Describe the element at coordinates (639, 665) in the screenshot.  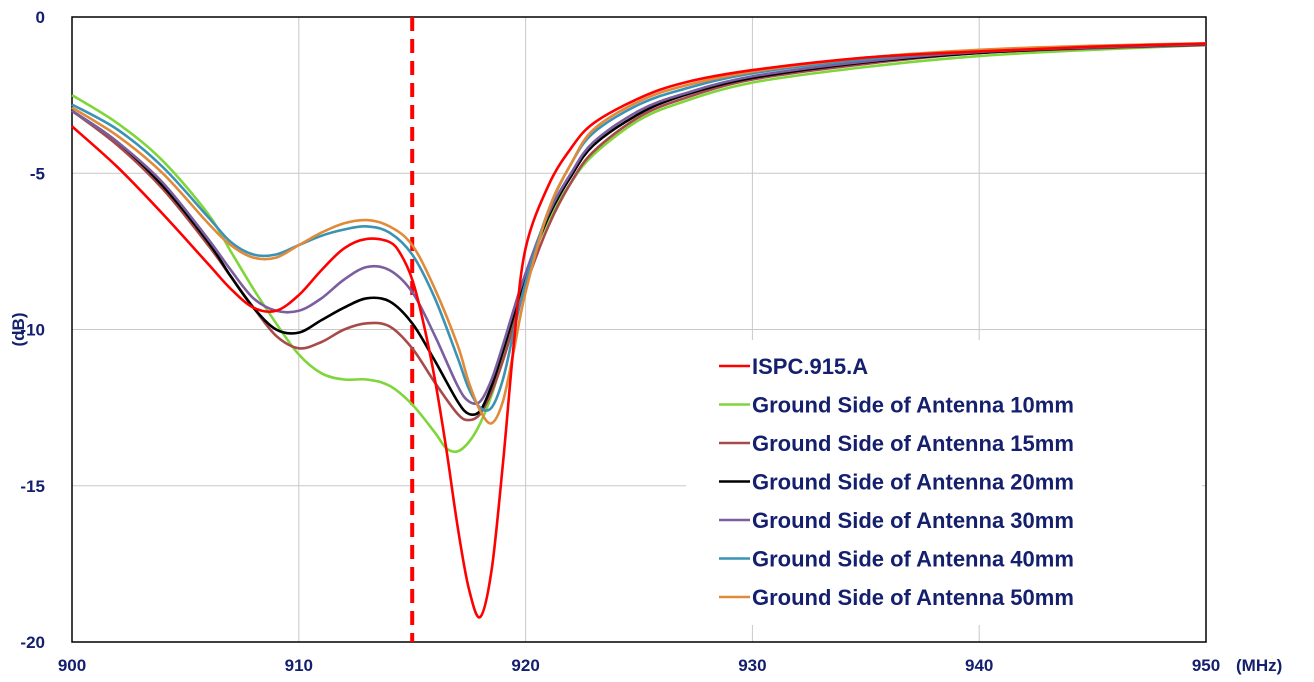
I see `x-axis-ticks: 900 910 920 930 940 950` at that location.